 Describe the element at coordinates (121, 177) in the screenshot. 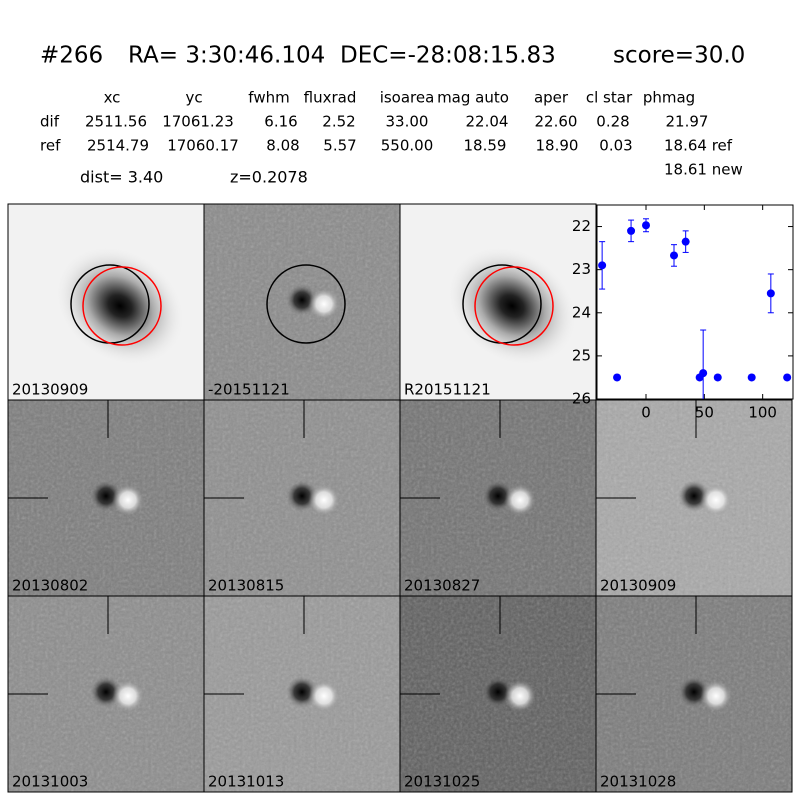

I see `dist: dist= 3.40` at that location.